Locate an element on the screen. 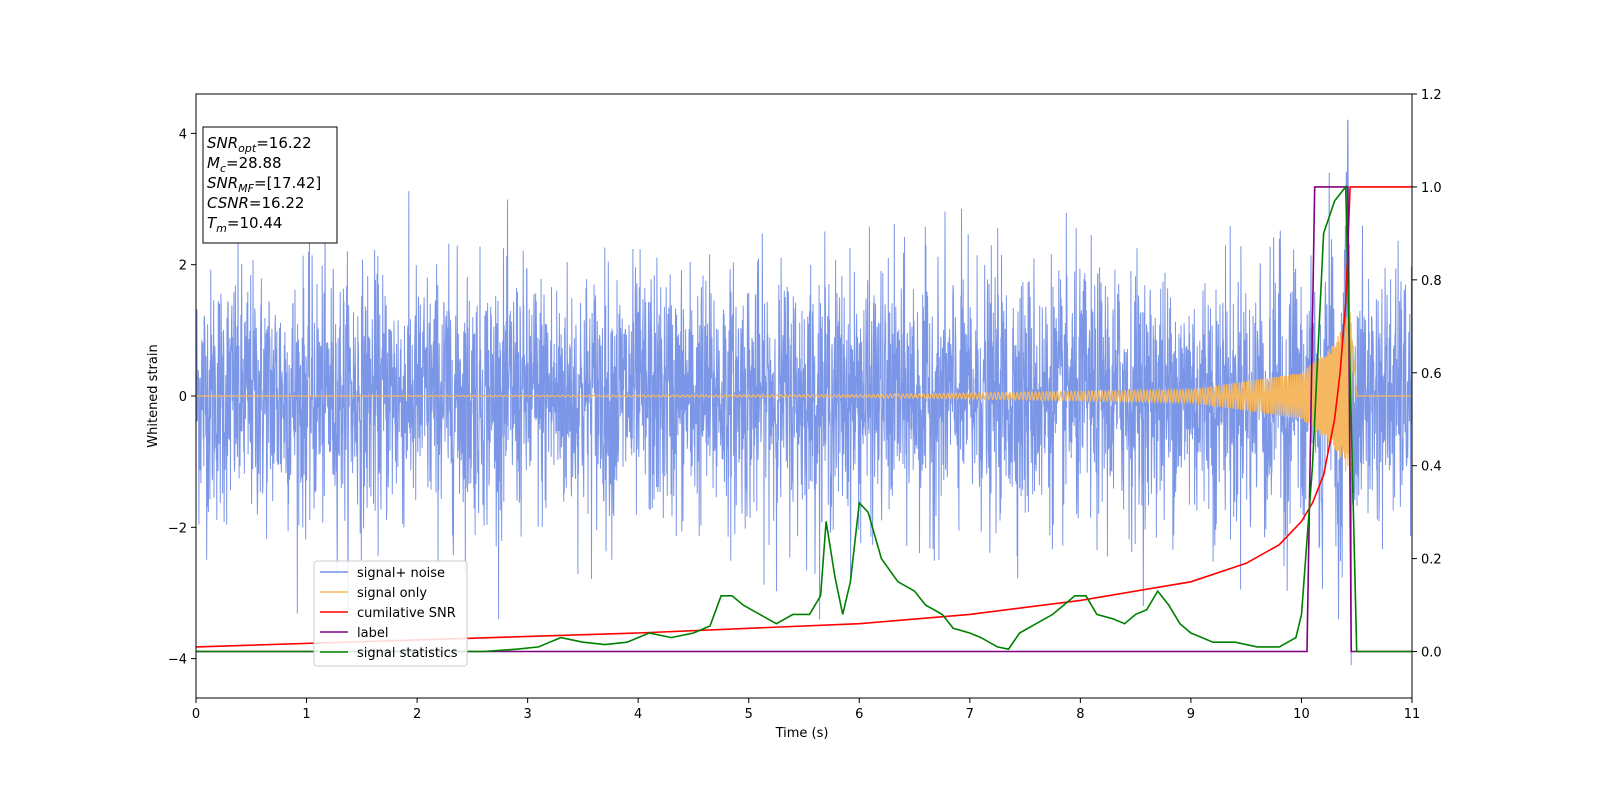 The height and width of the screenshot is (800, 1600). y2-tick-label: 0.2 is located at coordinates (1431, 560).